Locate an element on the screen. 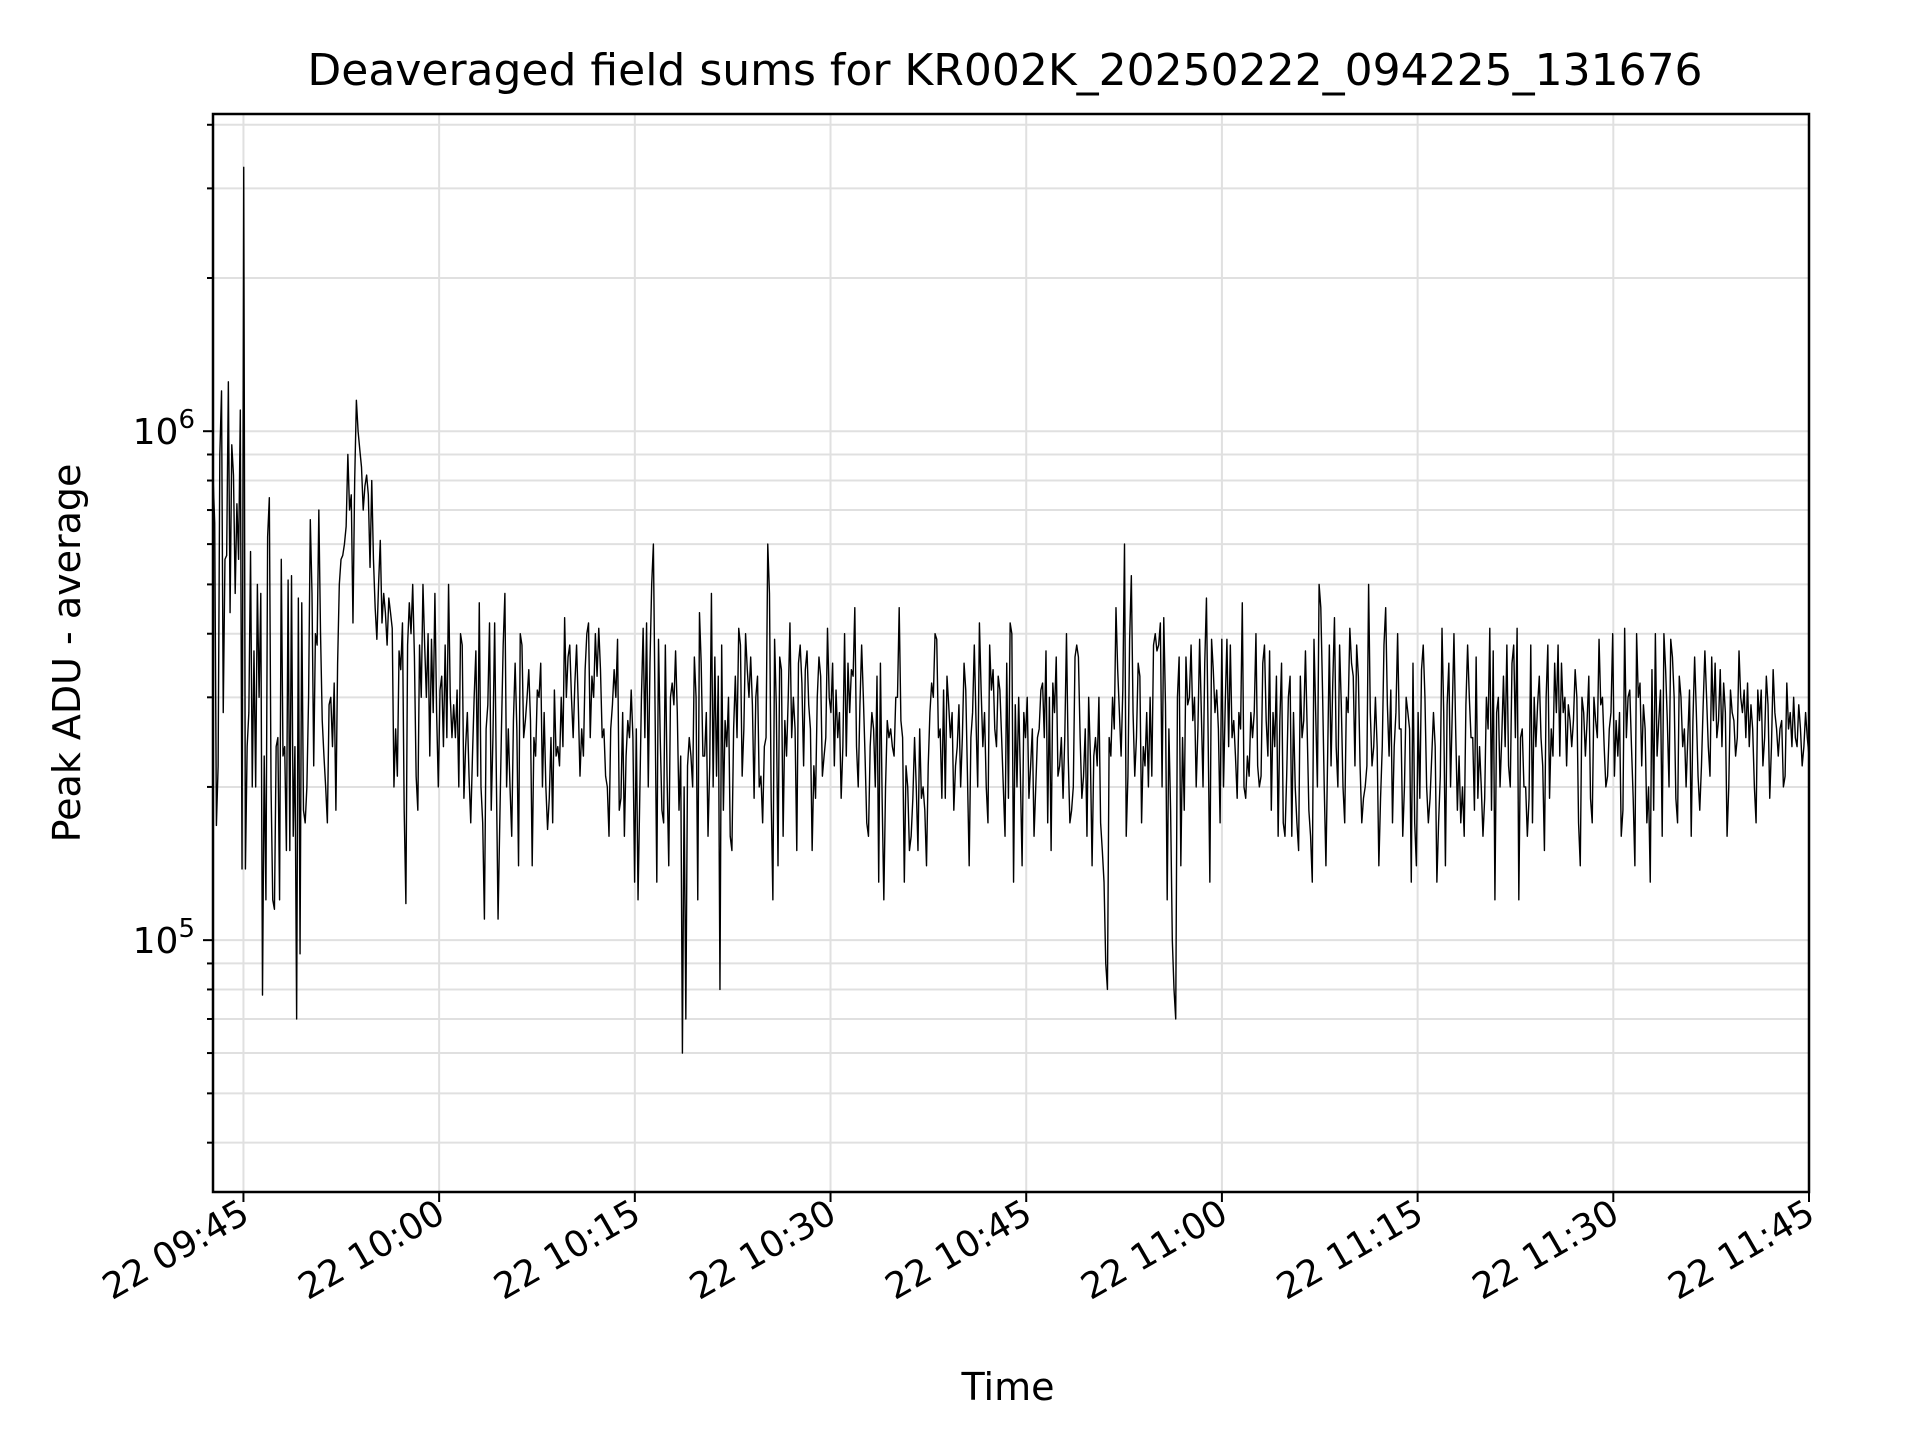 This screenshot has height=1440, width=1920. y-axis-label: Peak ADU - average is located at coordinates (67, 653).